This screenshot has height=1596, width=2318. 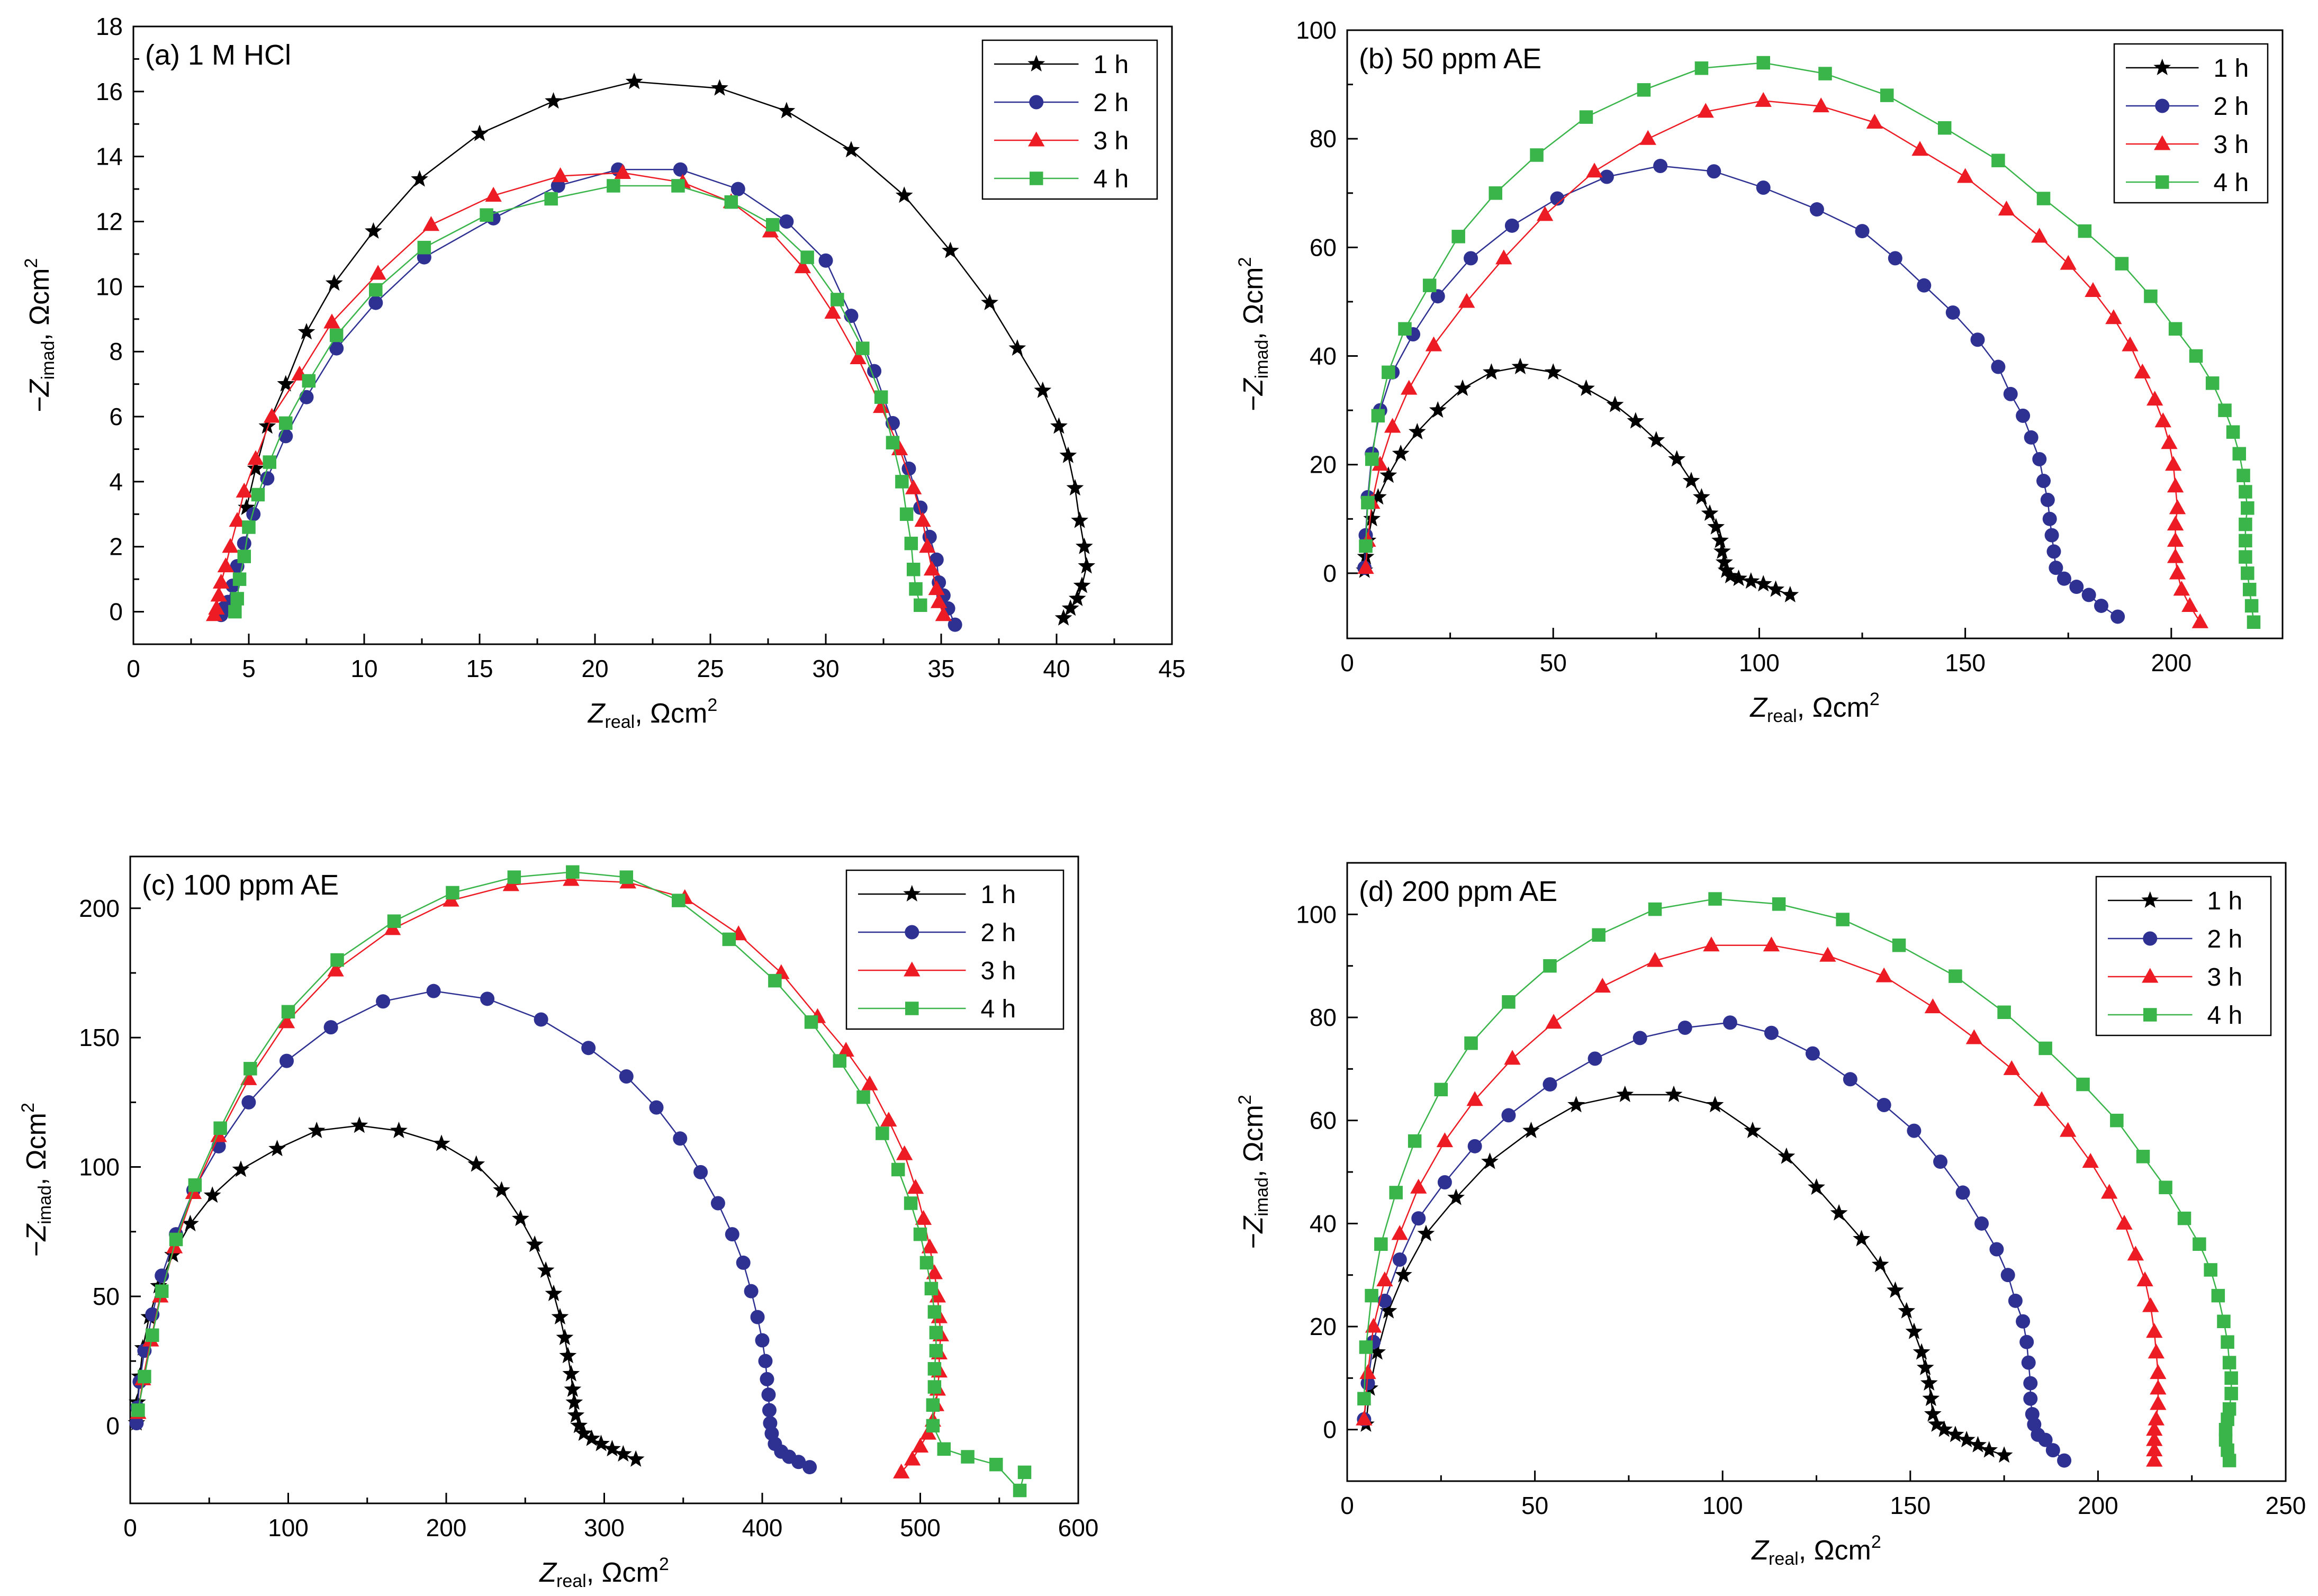 What do you see at coordinates (1323, 1017) in the screenshot?
I see `y-tick-label: 80` at bounding box center [1323, 1017].